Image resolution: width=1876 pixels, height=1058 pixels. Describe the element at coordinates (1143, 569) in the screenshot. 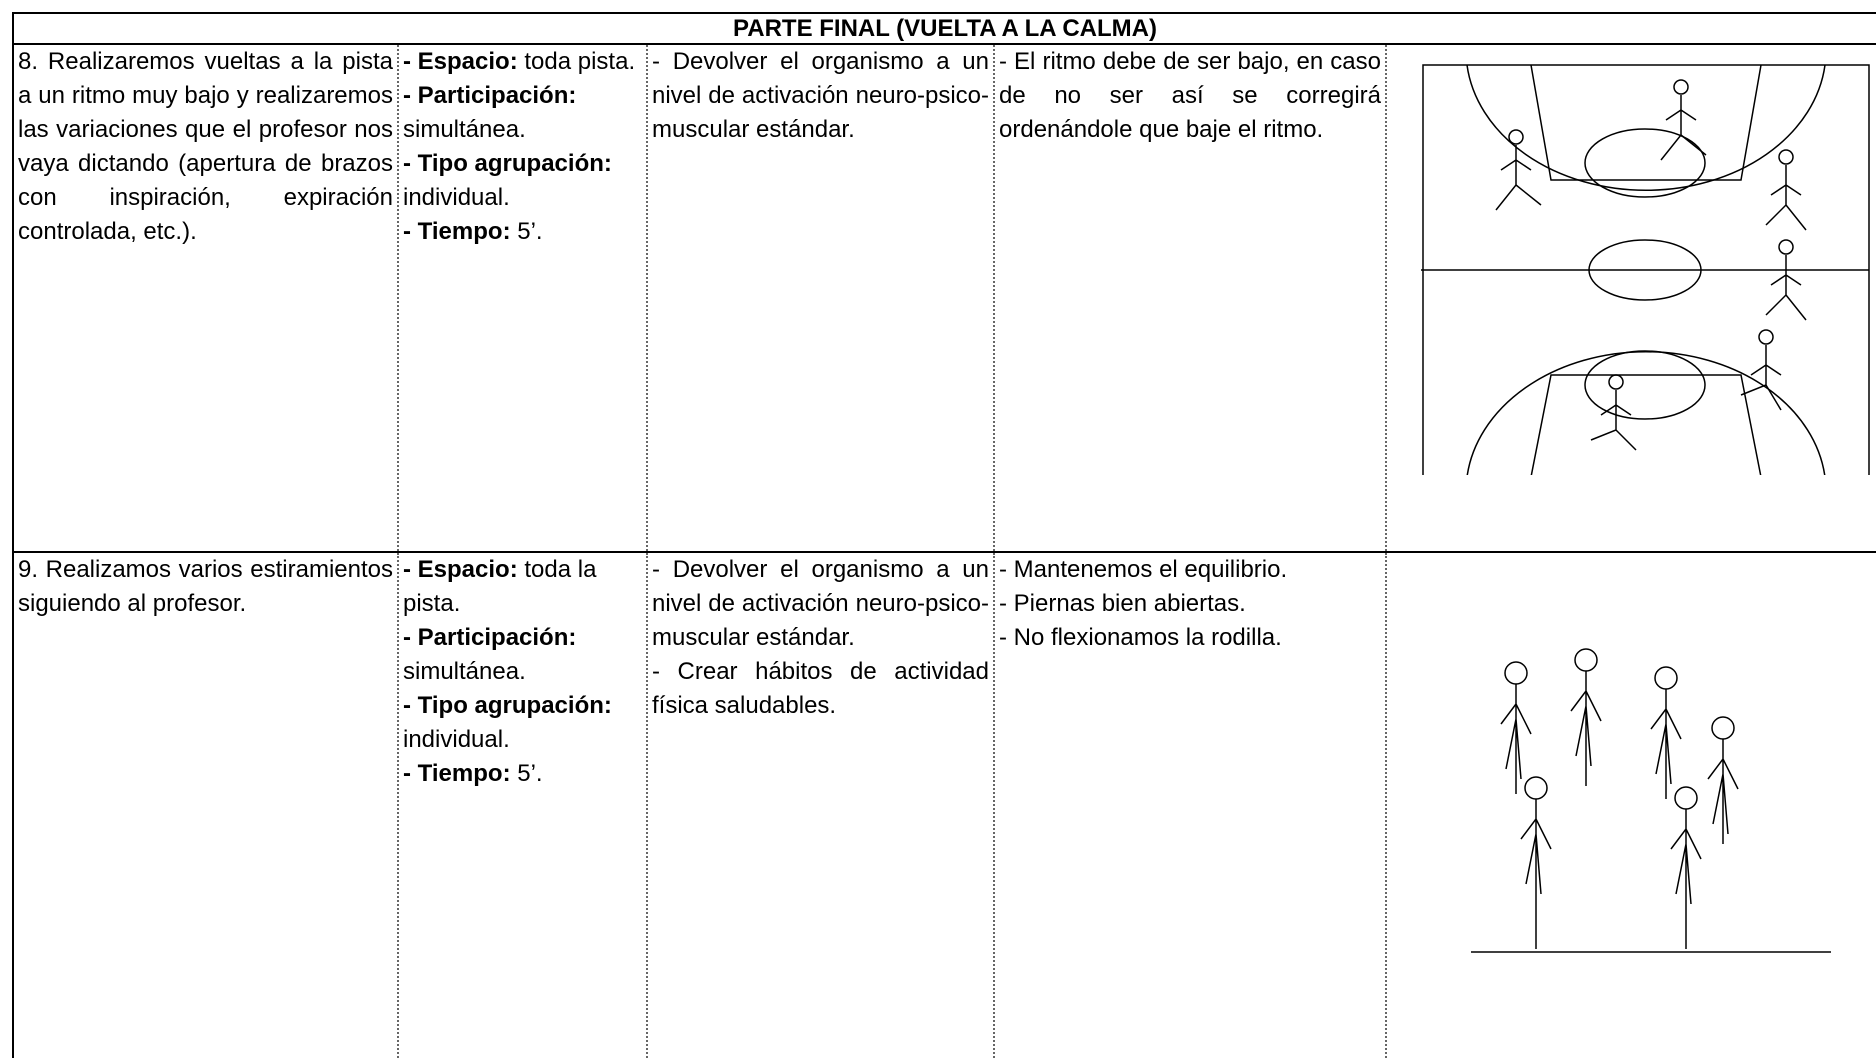

I see `note: - Mantenemos el equilibrio.` at that location.